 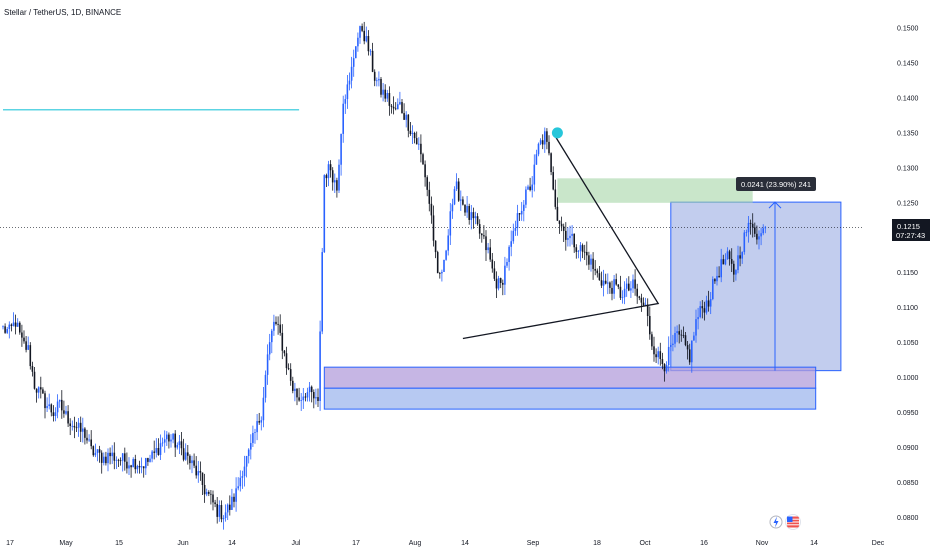 What do you see at coordinates (66, 543) in the screenshot?
I see `time-tick-label: May` at bounding box center [66, 543].